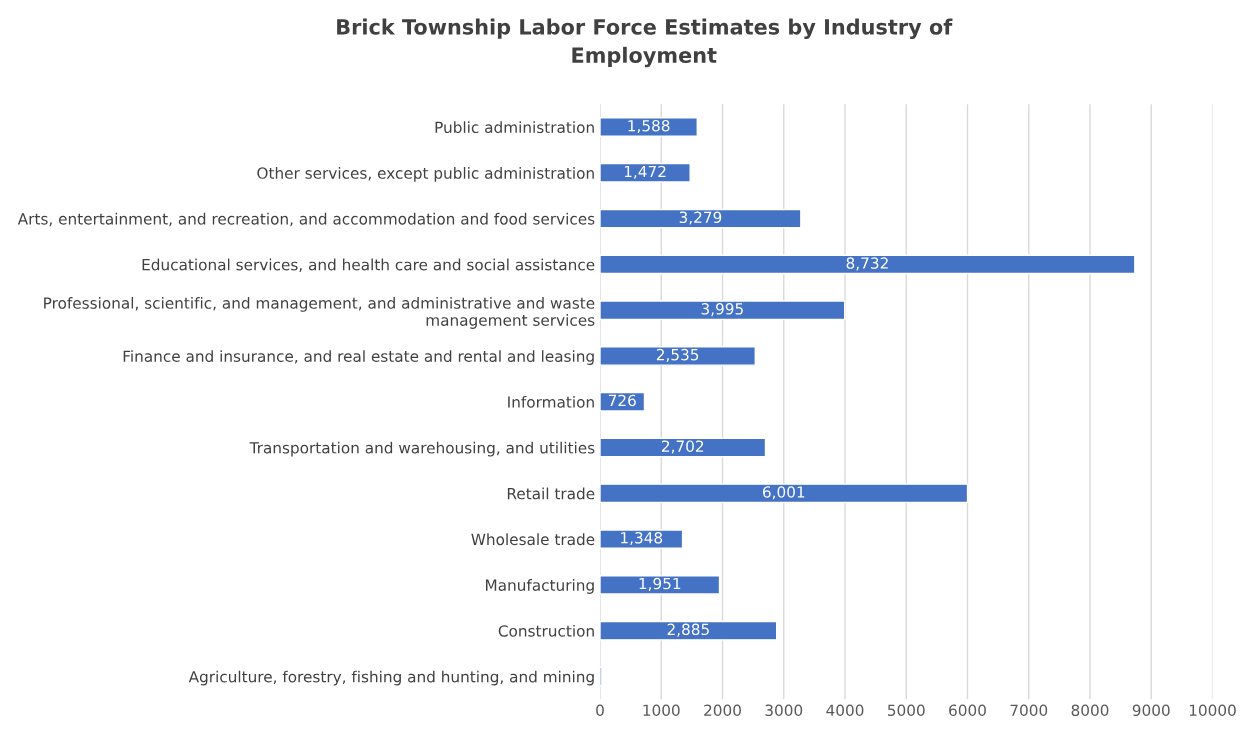 The width and height of the screenshot is (1250, 744). I want to click on x-tick-label: 2000, so click(722, 710).